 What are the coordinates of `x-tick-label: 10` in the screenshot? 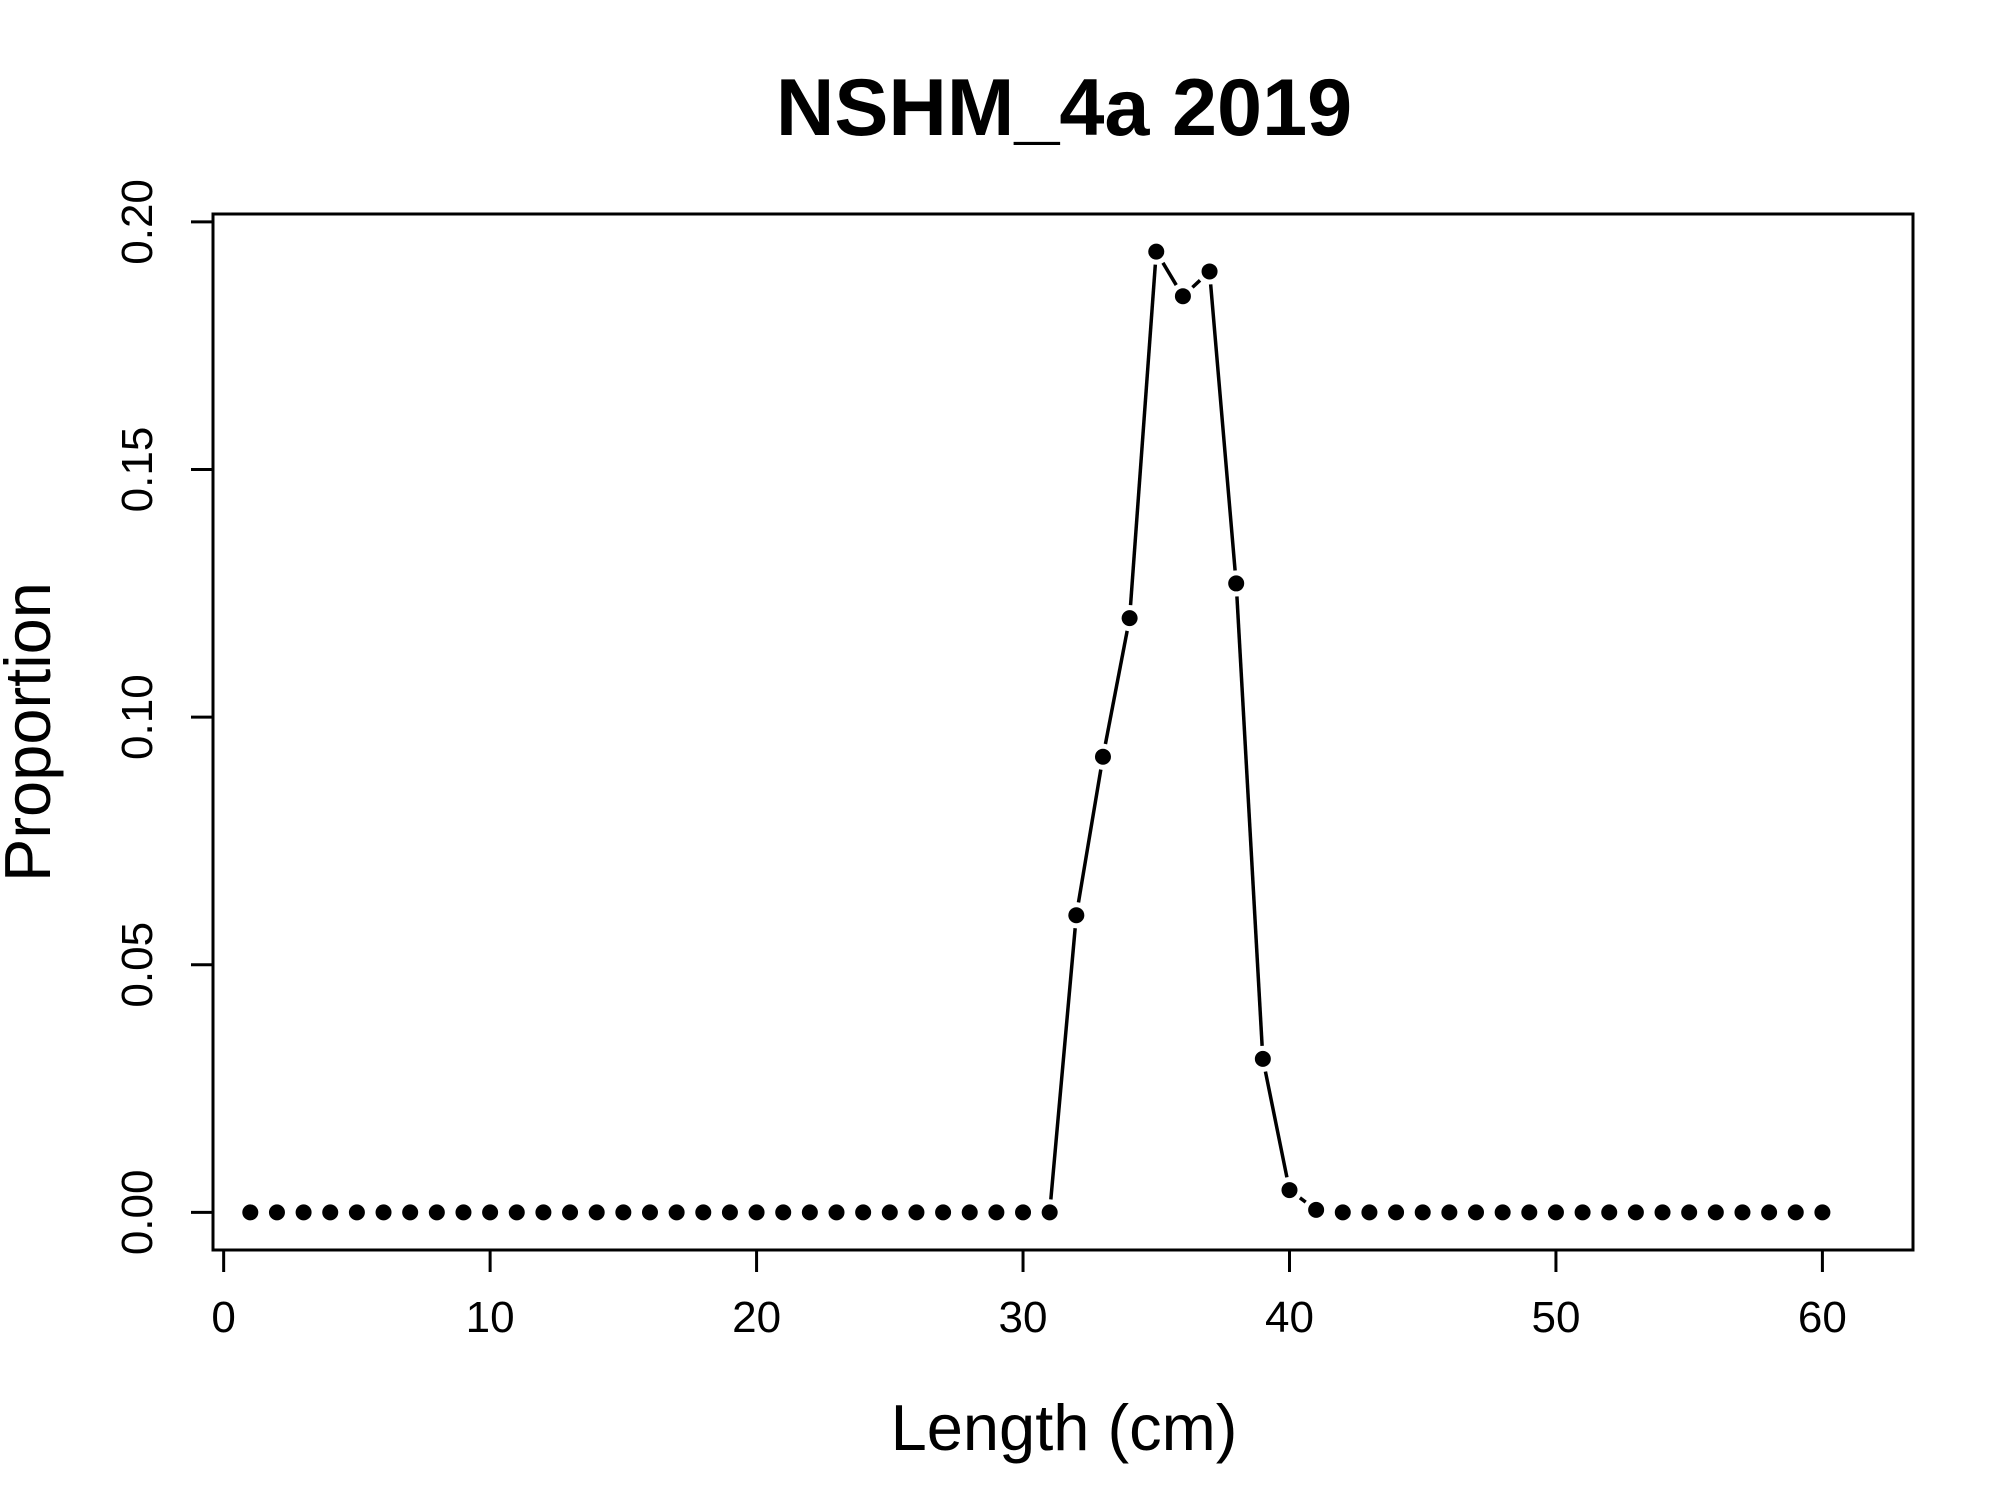 It's located at (490, 1317).